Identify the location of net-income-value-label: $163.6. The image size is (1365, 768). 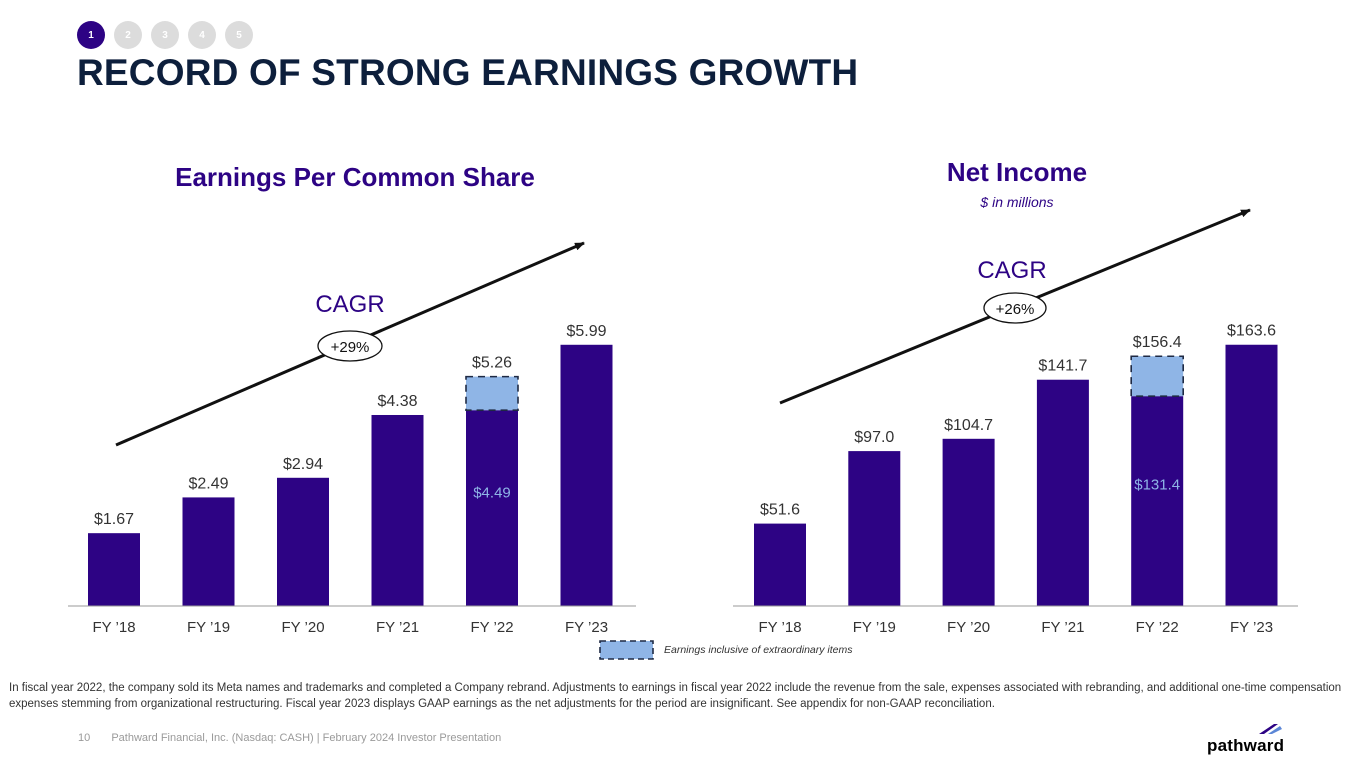
(1251, 331).